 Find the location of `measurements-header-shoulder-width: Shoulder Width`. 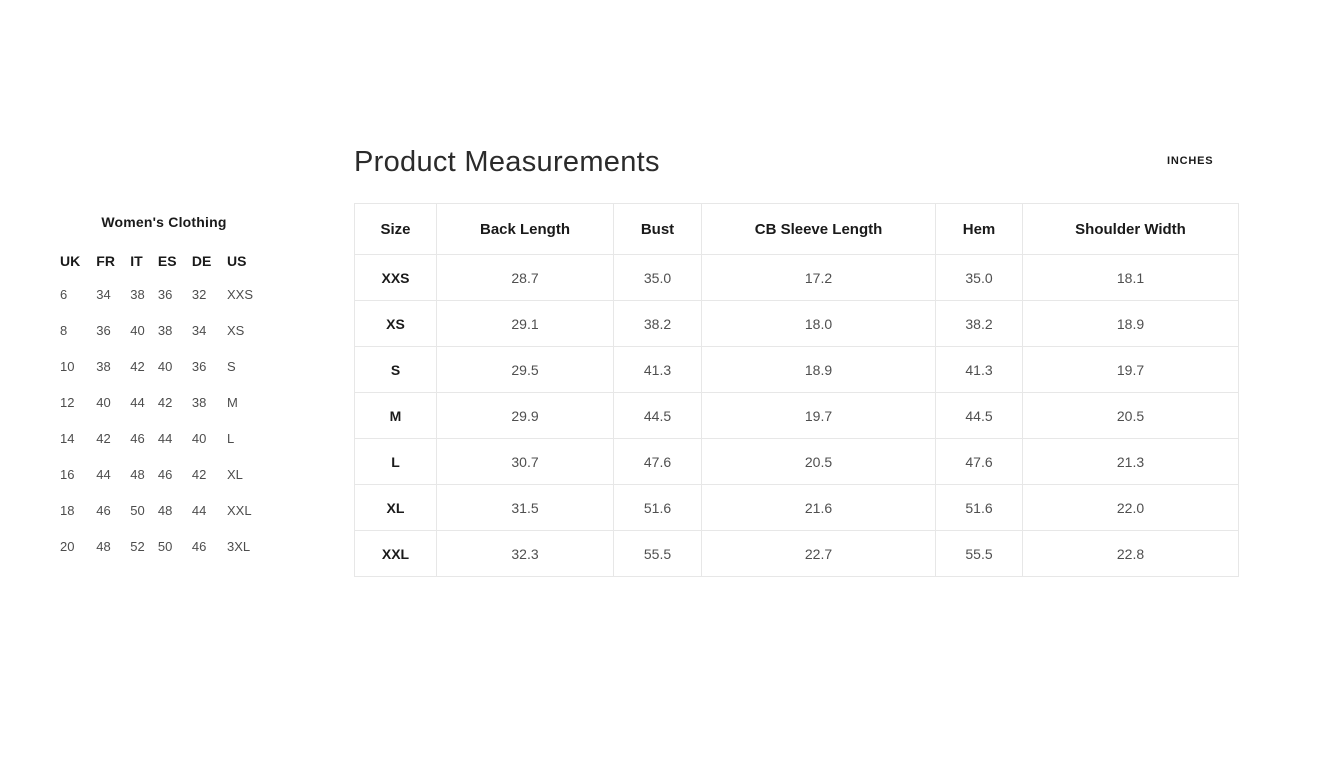

measurements-header-shoulder-width: Shoulder Width is located at coordinates (1130, 229).